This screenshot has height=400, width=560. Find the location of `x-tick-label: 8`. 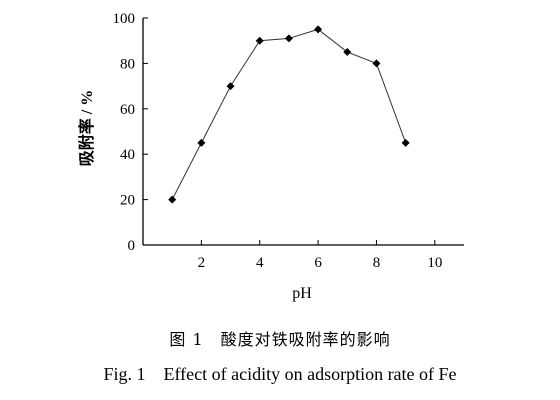

x-tick-label: 8 is located at coordinates (377, 263).